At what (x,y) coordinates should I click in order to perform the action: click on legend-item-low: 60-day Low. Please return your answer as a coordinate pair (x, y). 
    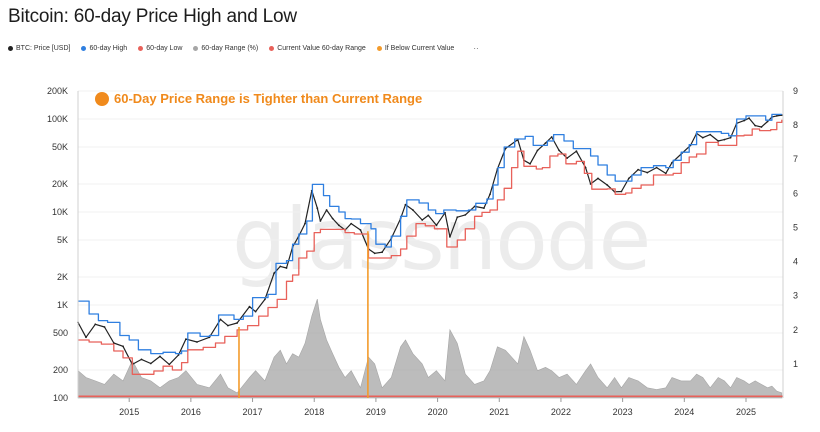
    Looking at the image, I should click on (160, 48).